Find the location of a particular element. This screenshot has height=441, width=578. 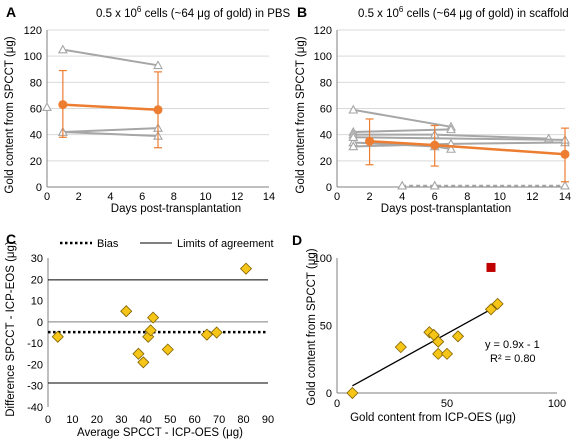

chart-a-title: 0.5 x 106 cells (~64 μg of gold) in PBS is located at coordinates (193, 12).